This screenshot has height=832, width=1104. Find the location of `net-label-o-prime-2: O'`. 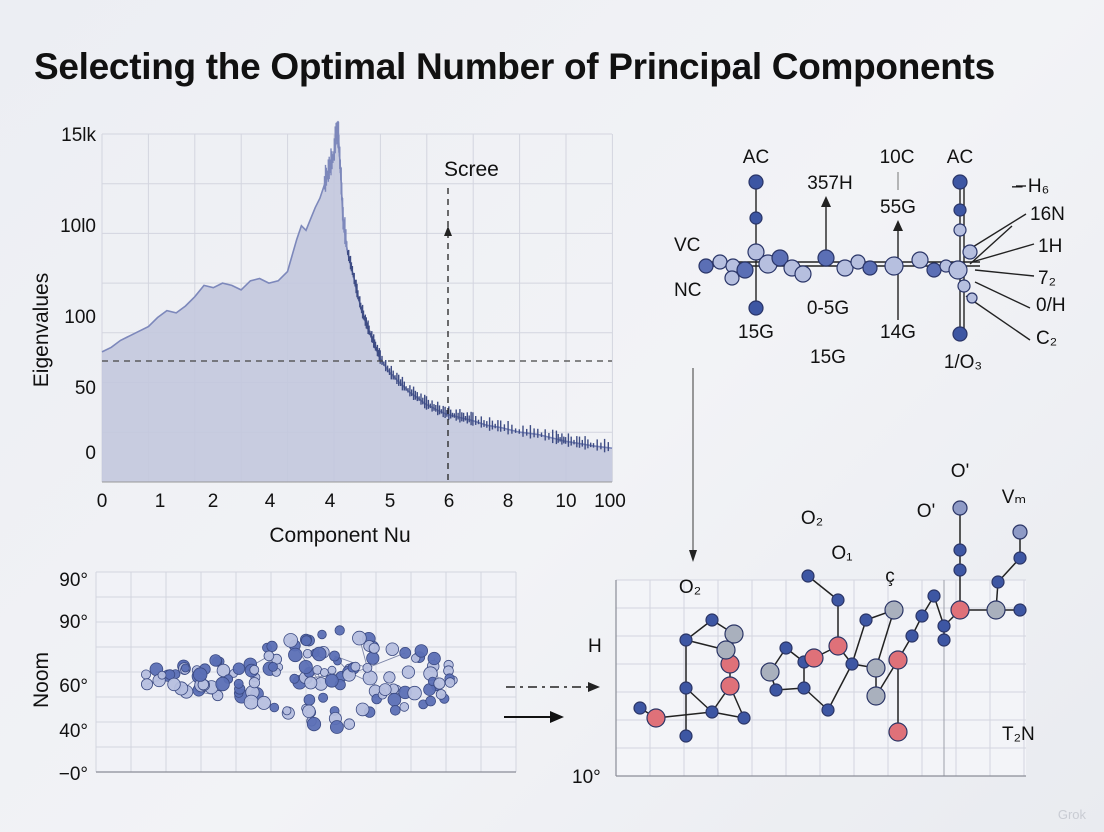

net-label-o-prime-2: O' is located at coordinates (960, 471).